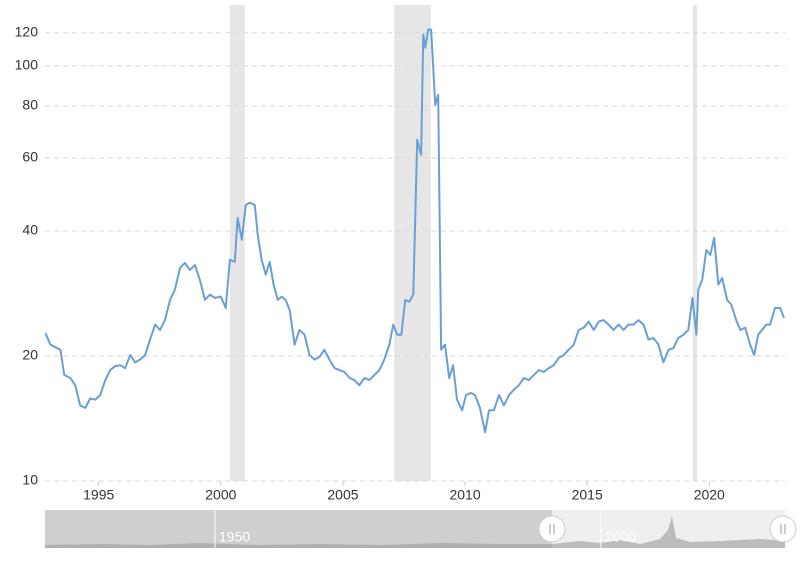 The width and height of the screenshot is (809, 563). I want to click on y-tick-label: 120, so click(27, 32).